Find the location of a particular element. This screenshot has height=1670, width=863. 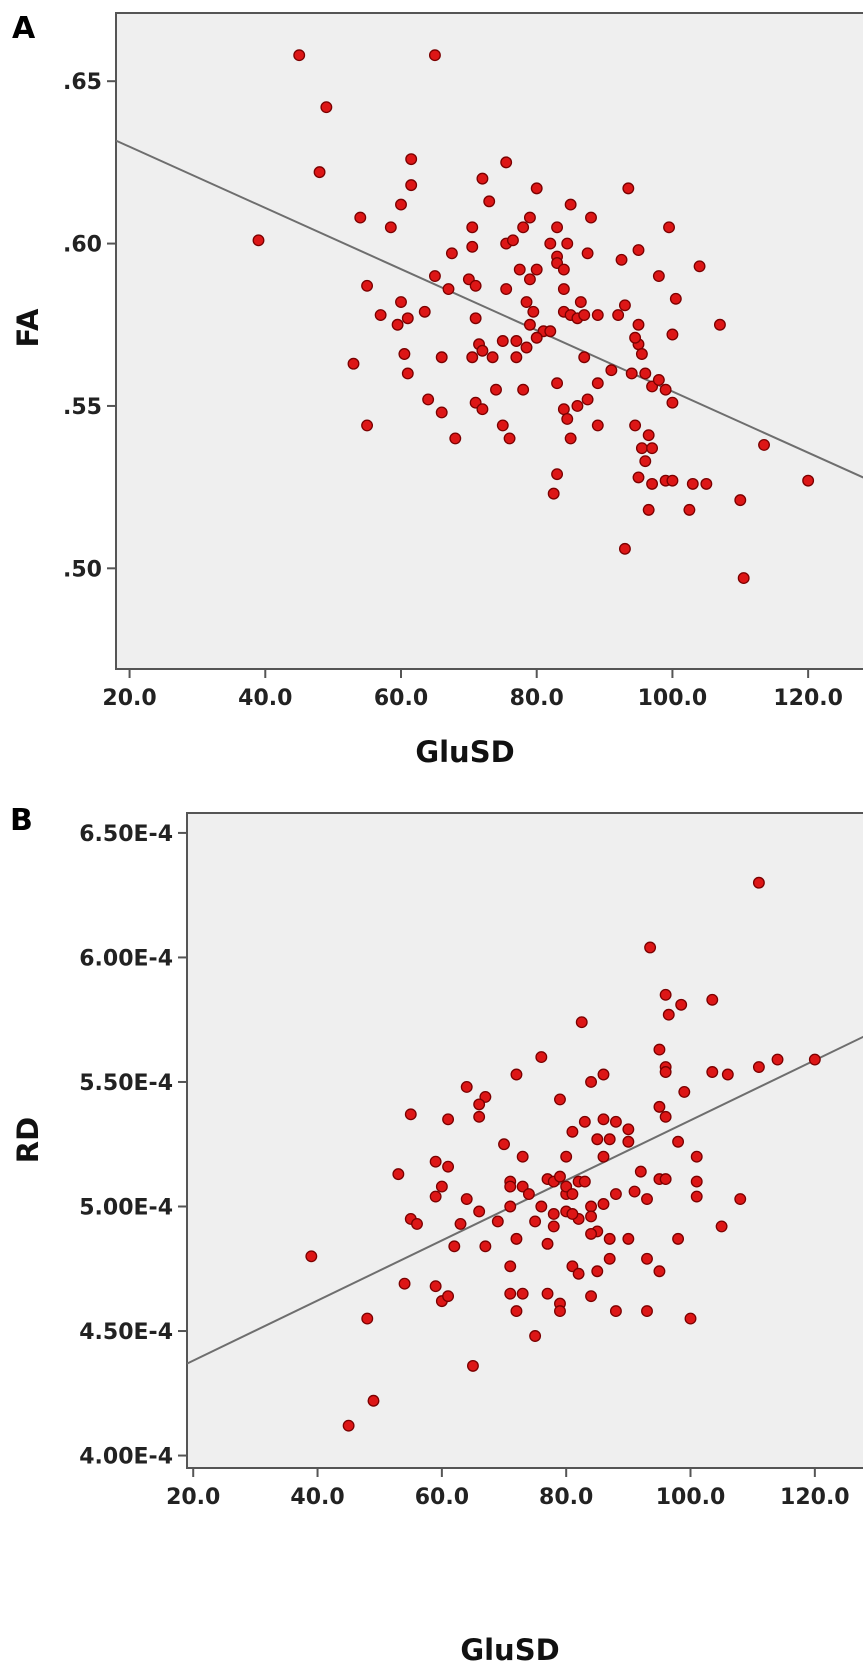

panel-b-y-tick-label: 5.50E-4 is located at coordinates (126, 1083).